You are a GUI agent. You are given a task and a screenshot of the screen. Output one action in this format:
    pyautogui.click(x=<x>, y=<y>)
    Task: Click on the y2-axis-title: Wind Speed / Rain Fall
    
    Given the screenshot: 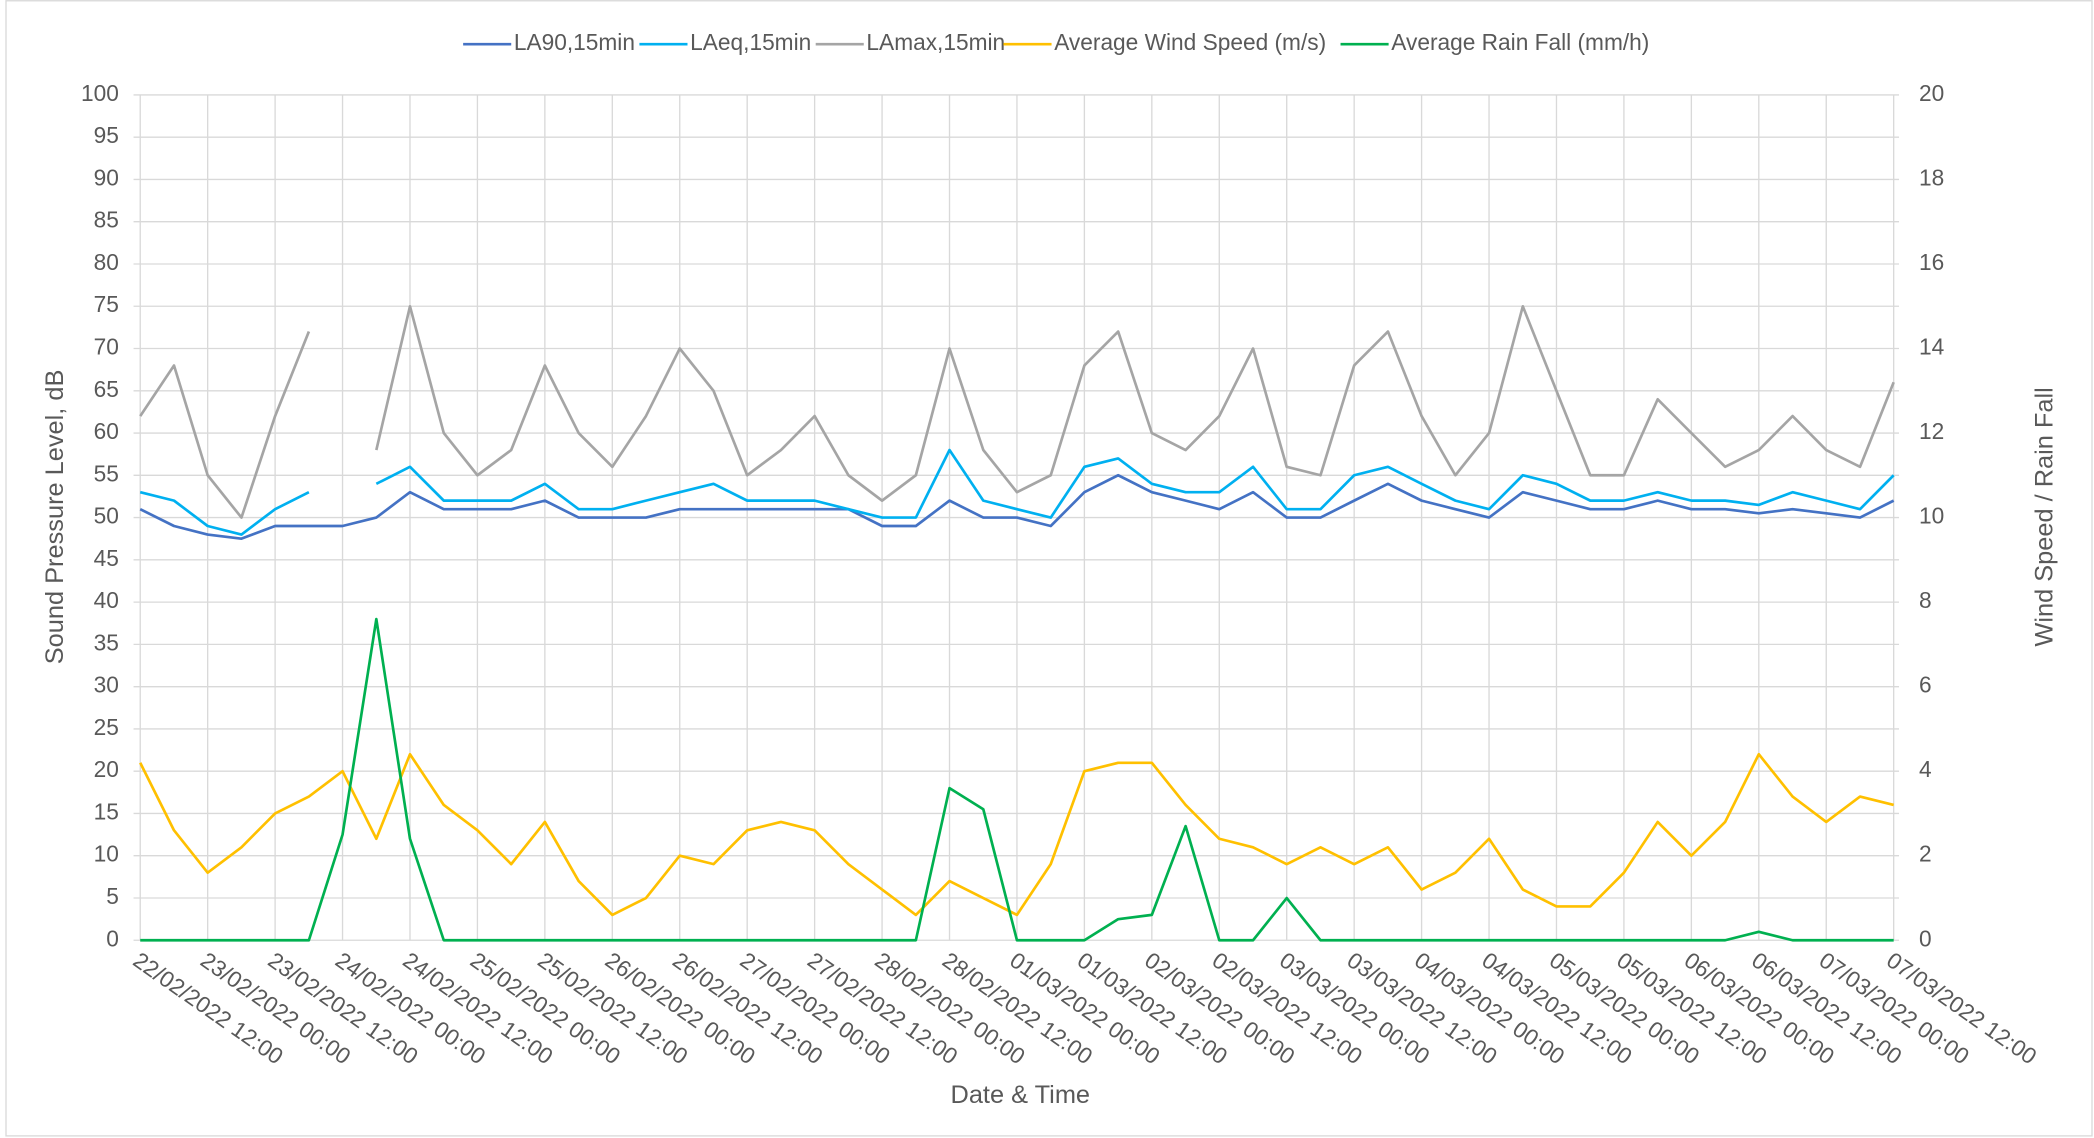 What is the action you would take?
    pyautogui.click(x=2045, y=516)
    